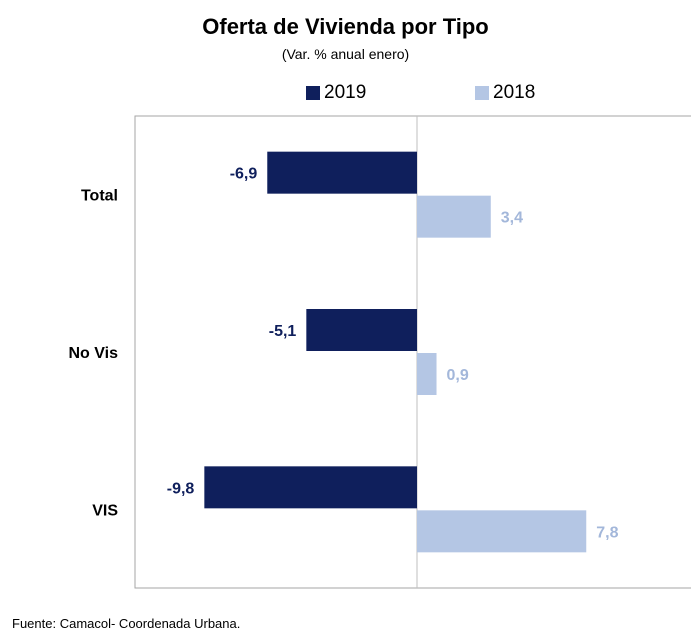 The height and width of the screenshot is (643, 691). Describe the element at coordinates (454, 216) in the screenshot. I see `bar-2018-total` at that location.